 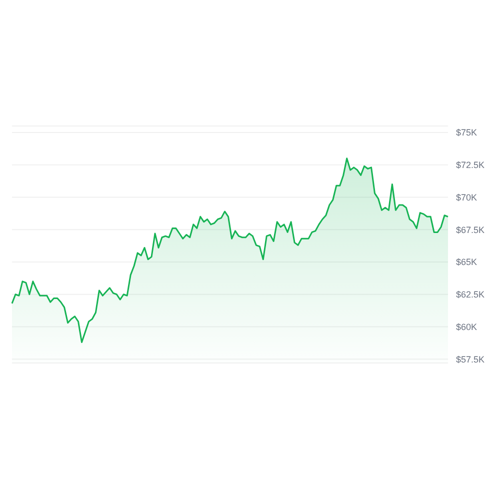 I want to click on y-tick-label: $72.5K, so click(x=470, y=165).